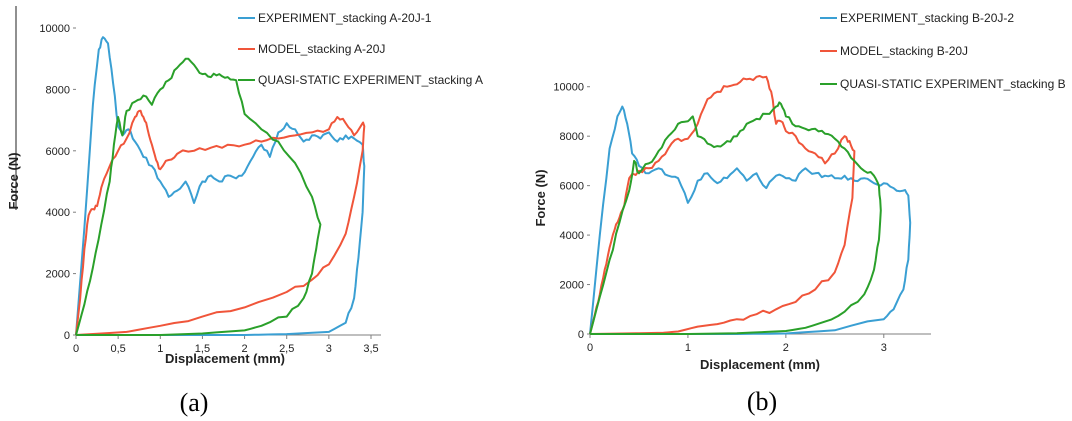  I want to click on x-tick-label: 3,5, so click(370, 349).